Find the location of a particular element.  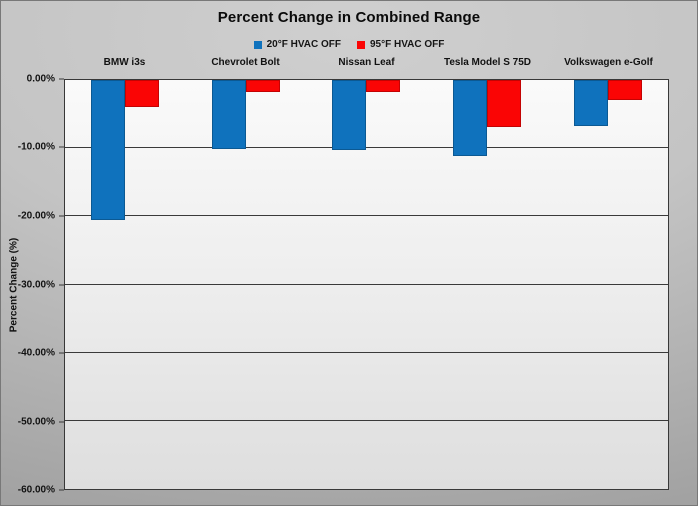

category-label: BMW i3s is located at coordinates (124, 62).